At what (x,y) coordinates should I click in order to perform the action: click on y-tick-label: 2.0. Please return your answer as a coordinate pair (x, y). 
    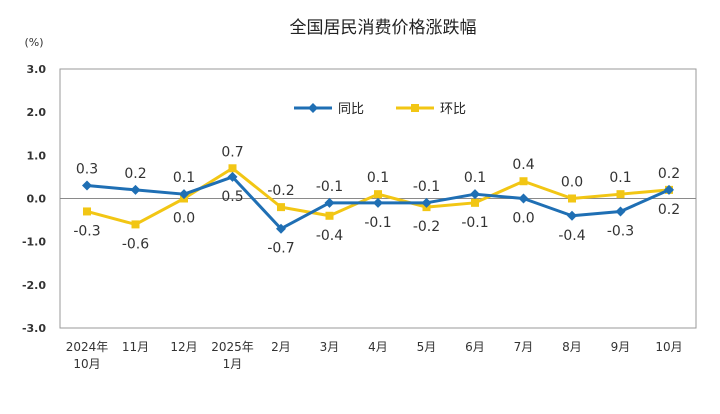
    Looking at the image, I should click on (37, 112).